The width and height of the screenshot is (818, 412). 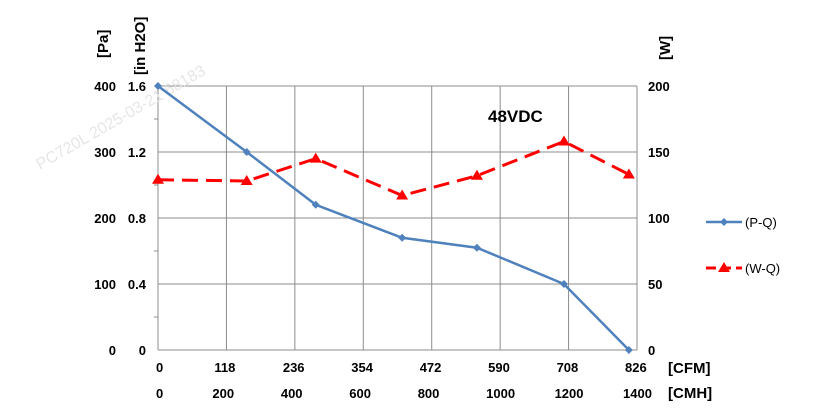 I want to click on y-right-tick-label: 100, so click(x=659, y=218).